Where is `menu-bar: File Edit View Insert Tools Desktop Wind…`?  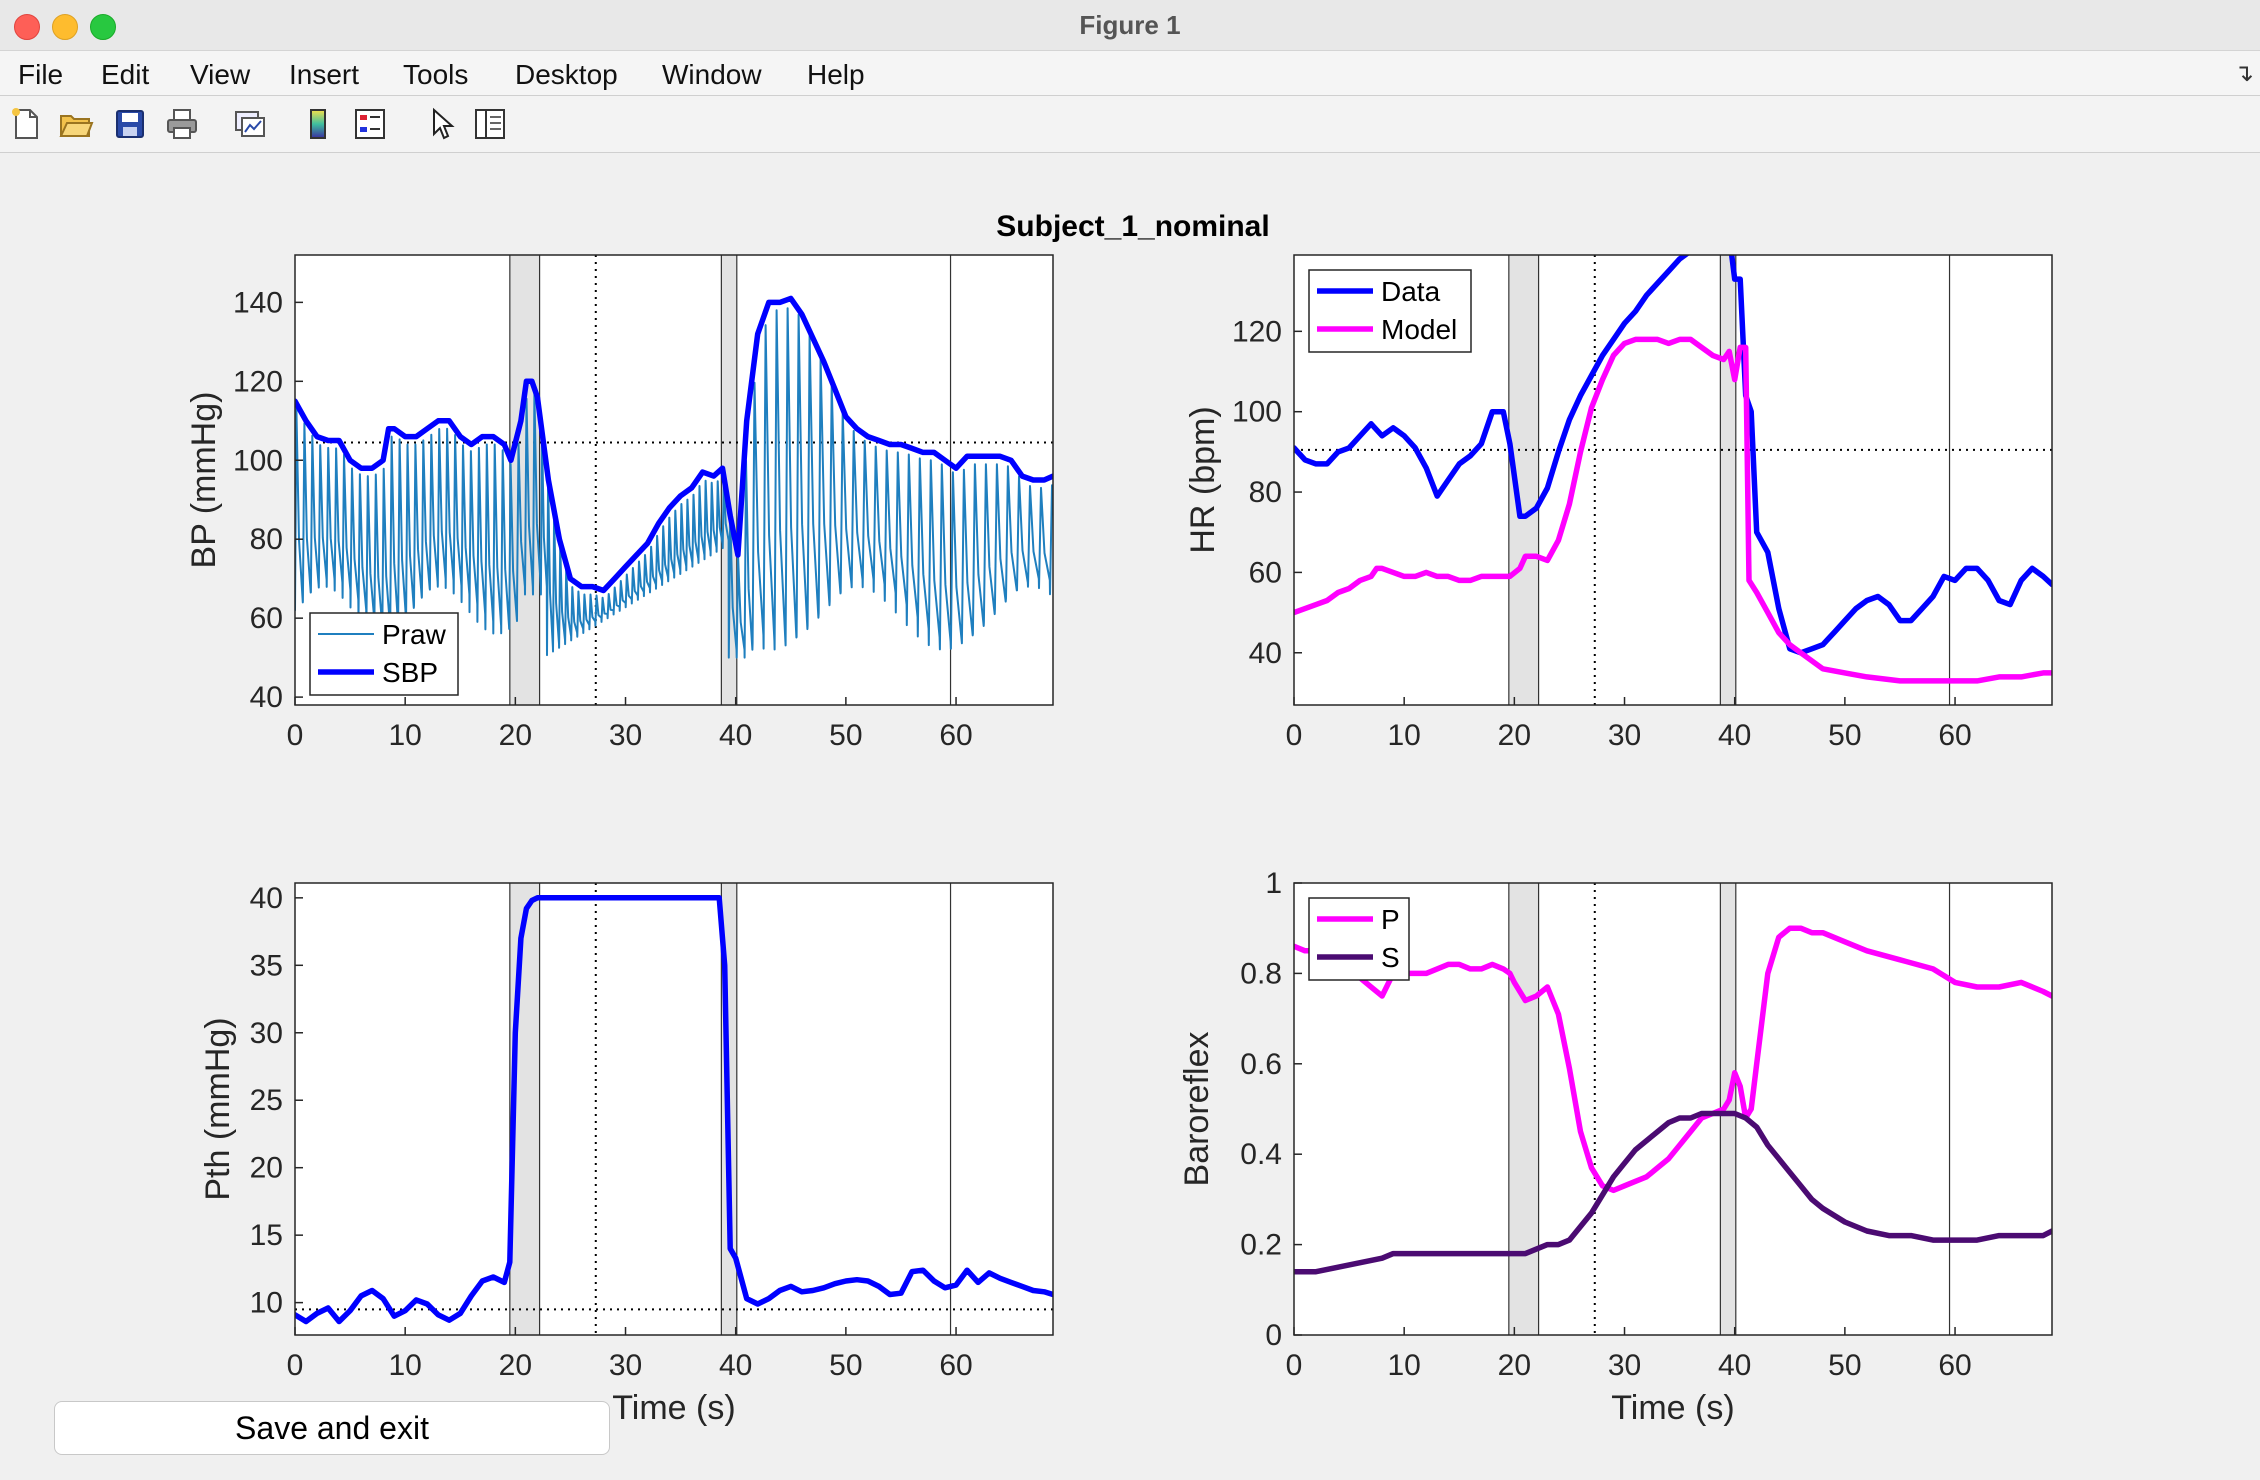
menu-bar: File Edit View Insert Tools Desktop Wind… is located at coordinates (1130, 73).